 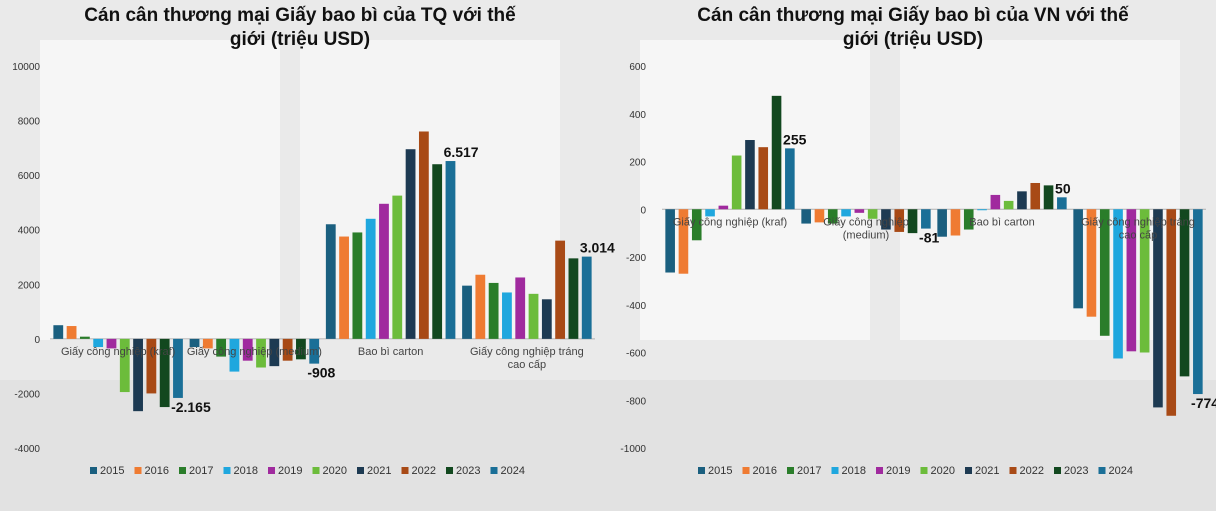 I want to click on category-label: Bao bì carton, so click(x=390, y=352).